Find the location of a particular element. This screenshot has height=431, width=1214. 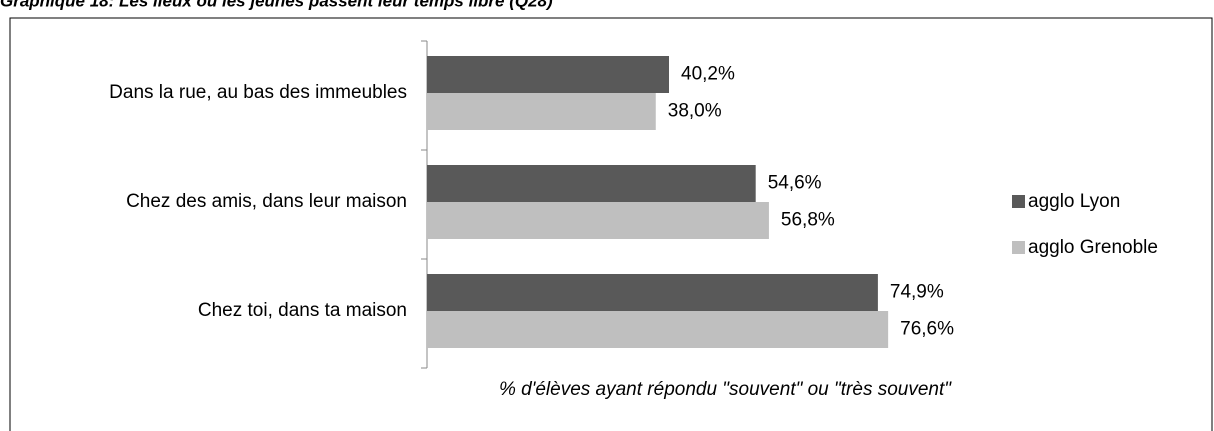

y-tick-label: Dans la rue, au bas des immeubles is located at coordinates (258, 92).